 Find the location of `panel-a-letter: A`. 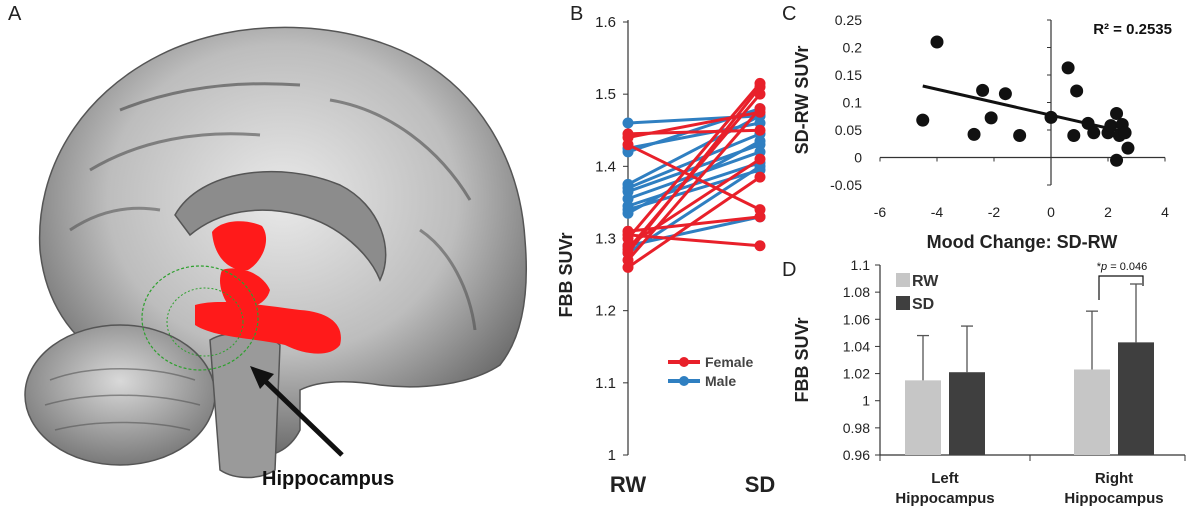

panel-a-letter: A is located at coordinates (15, 14).